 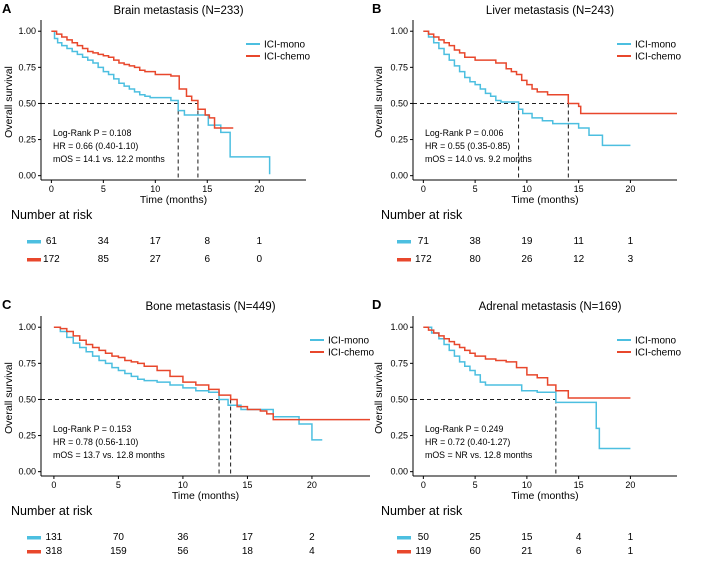 What do you see at coordinates (424, 537) in the screenshot?
I see `risk-table-value: 50` at bounding box center [424, 537].